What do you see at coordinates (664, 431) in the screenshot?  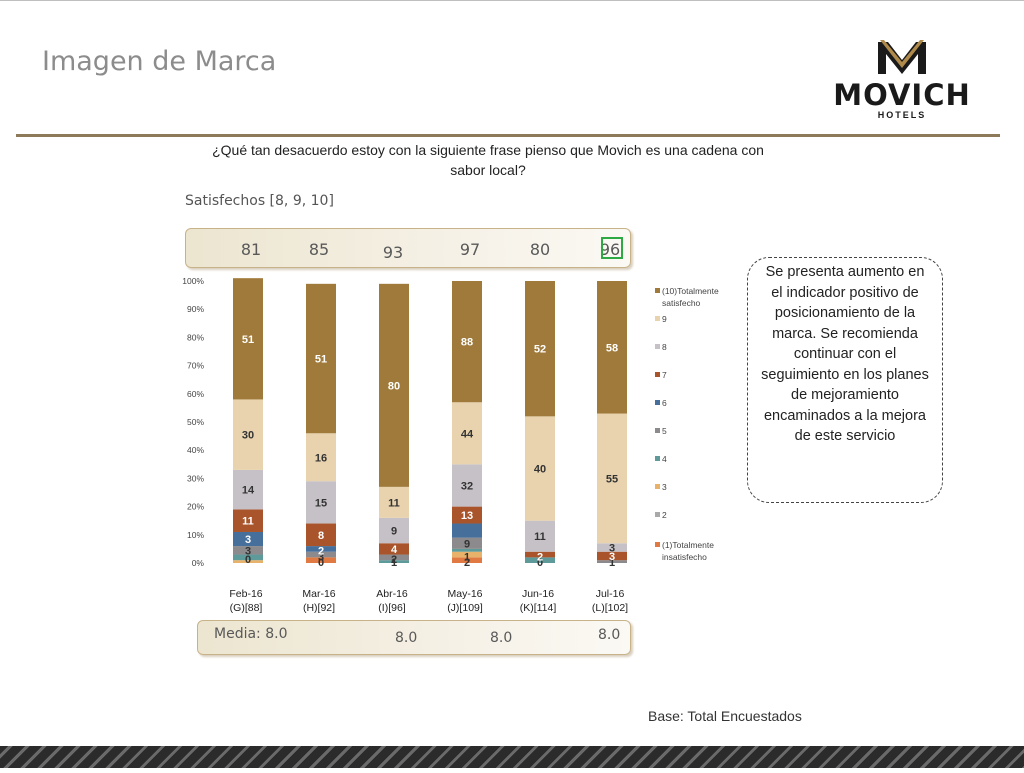 I see `legend-label: 5` at bounding box center [664, 431].